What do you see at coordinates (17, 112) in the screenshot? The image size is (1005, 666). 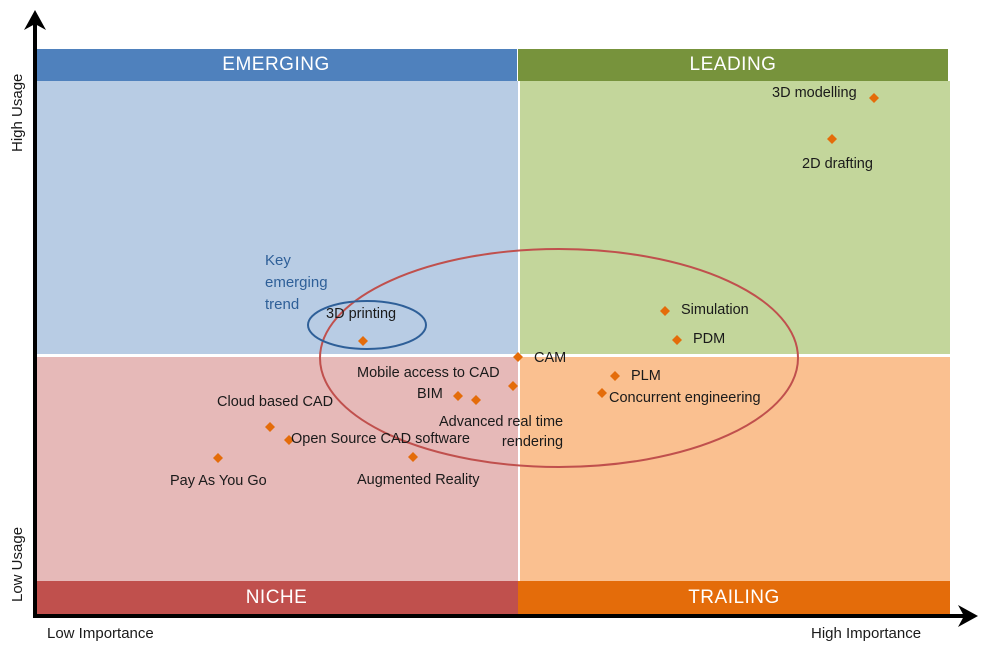 I see `y-axis-high-label: High Usage` at bounding box center [17, 112].